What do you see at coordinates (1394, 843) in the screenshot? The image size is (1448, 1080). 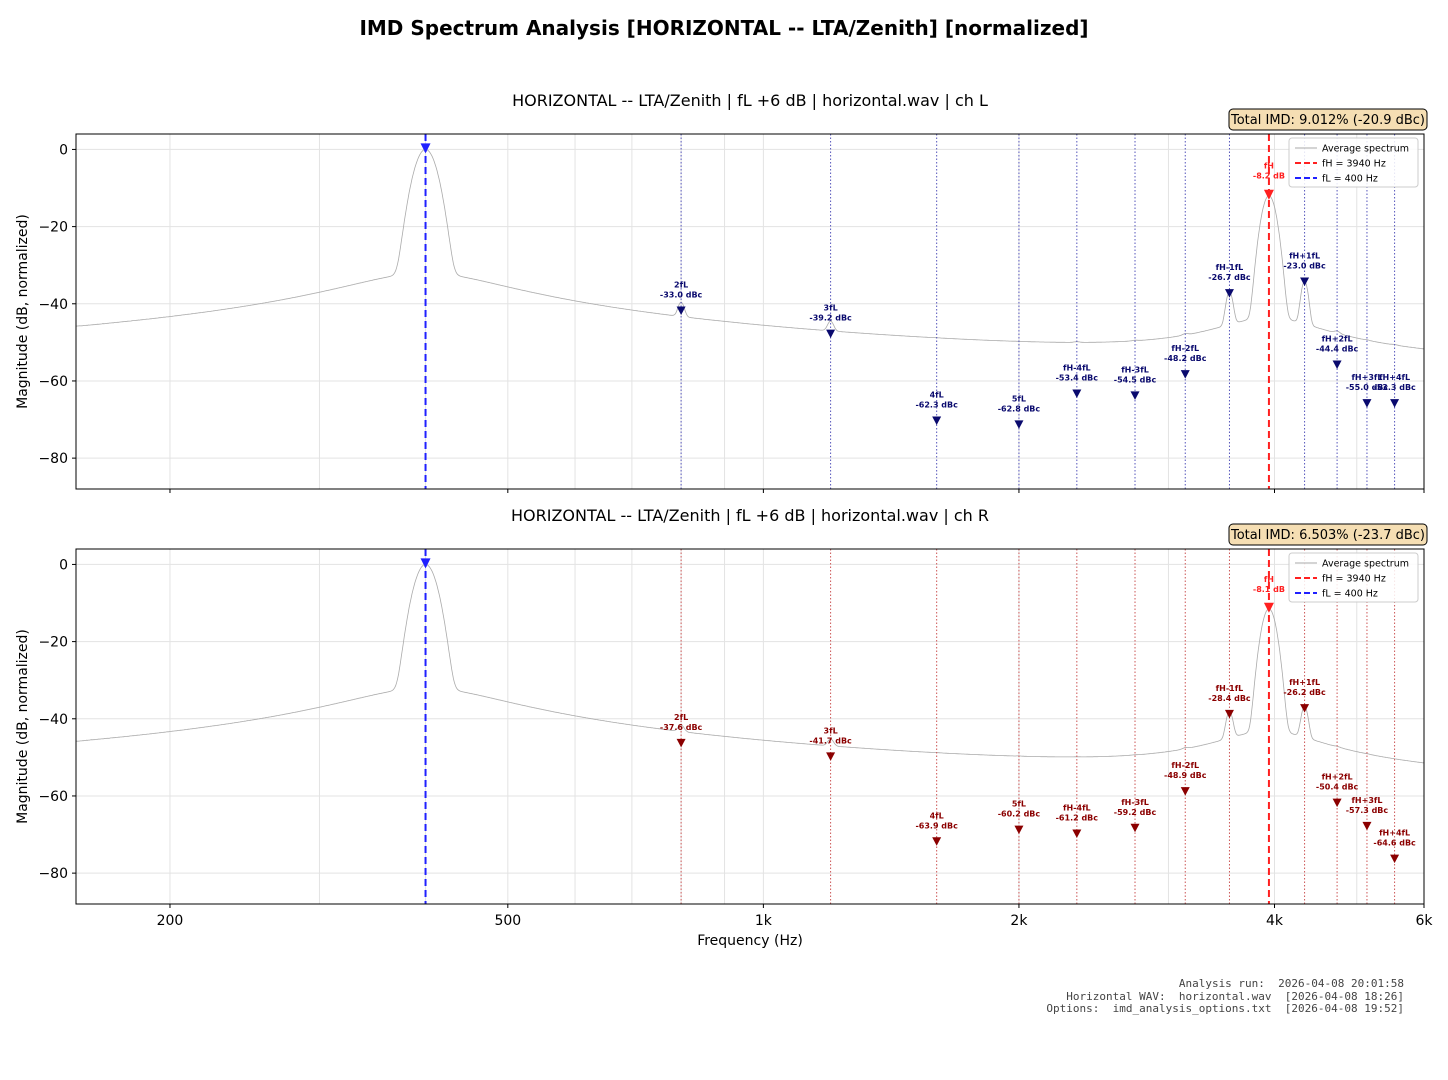 I see `peak-value-fH+4fL: -64.6 dBc` at bounding box center [1394, 843].